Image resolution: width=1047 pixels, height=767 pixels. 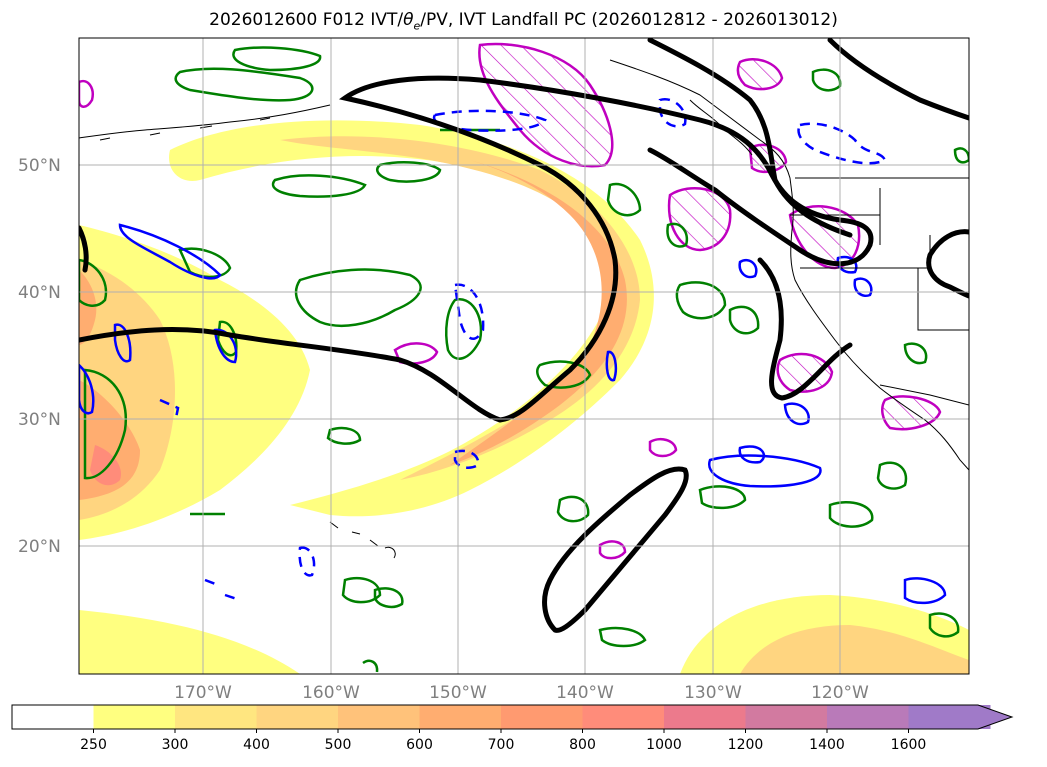 I want to click on colorbar-tick-label: 1400, so click(x=827, y=745).